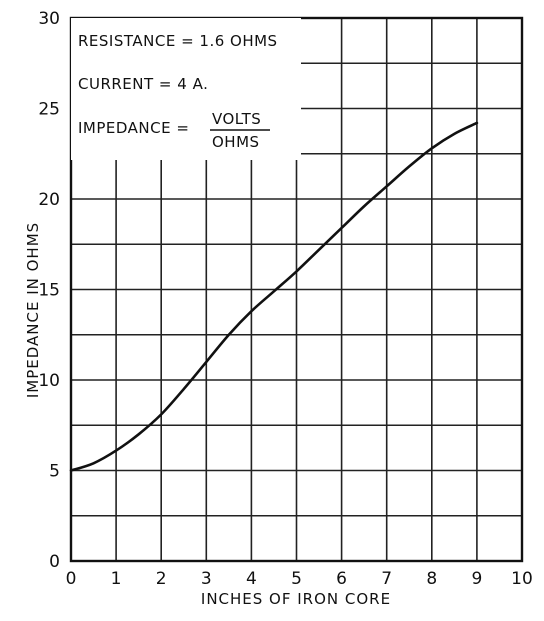 Image resolution: width=544 pixels, height=621 pixels. What do you see at coordinates (178, 41) in the screenshot?
I see `resistance-annotation: RESISTANCE = 1.6 OHMS` at bounding box center [178, 41].